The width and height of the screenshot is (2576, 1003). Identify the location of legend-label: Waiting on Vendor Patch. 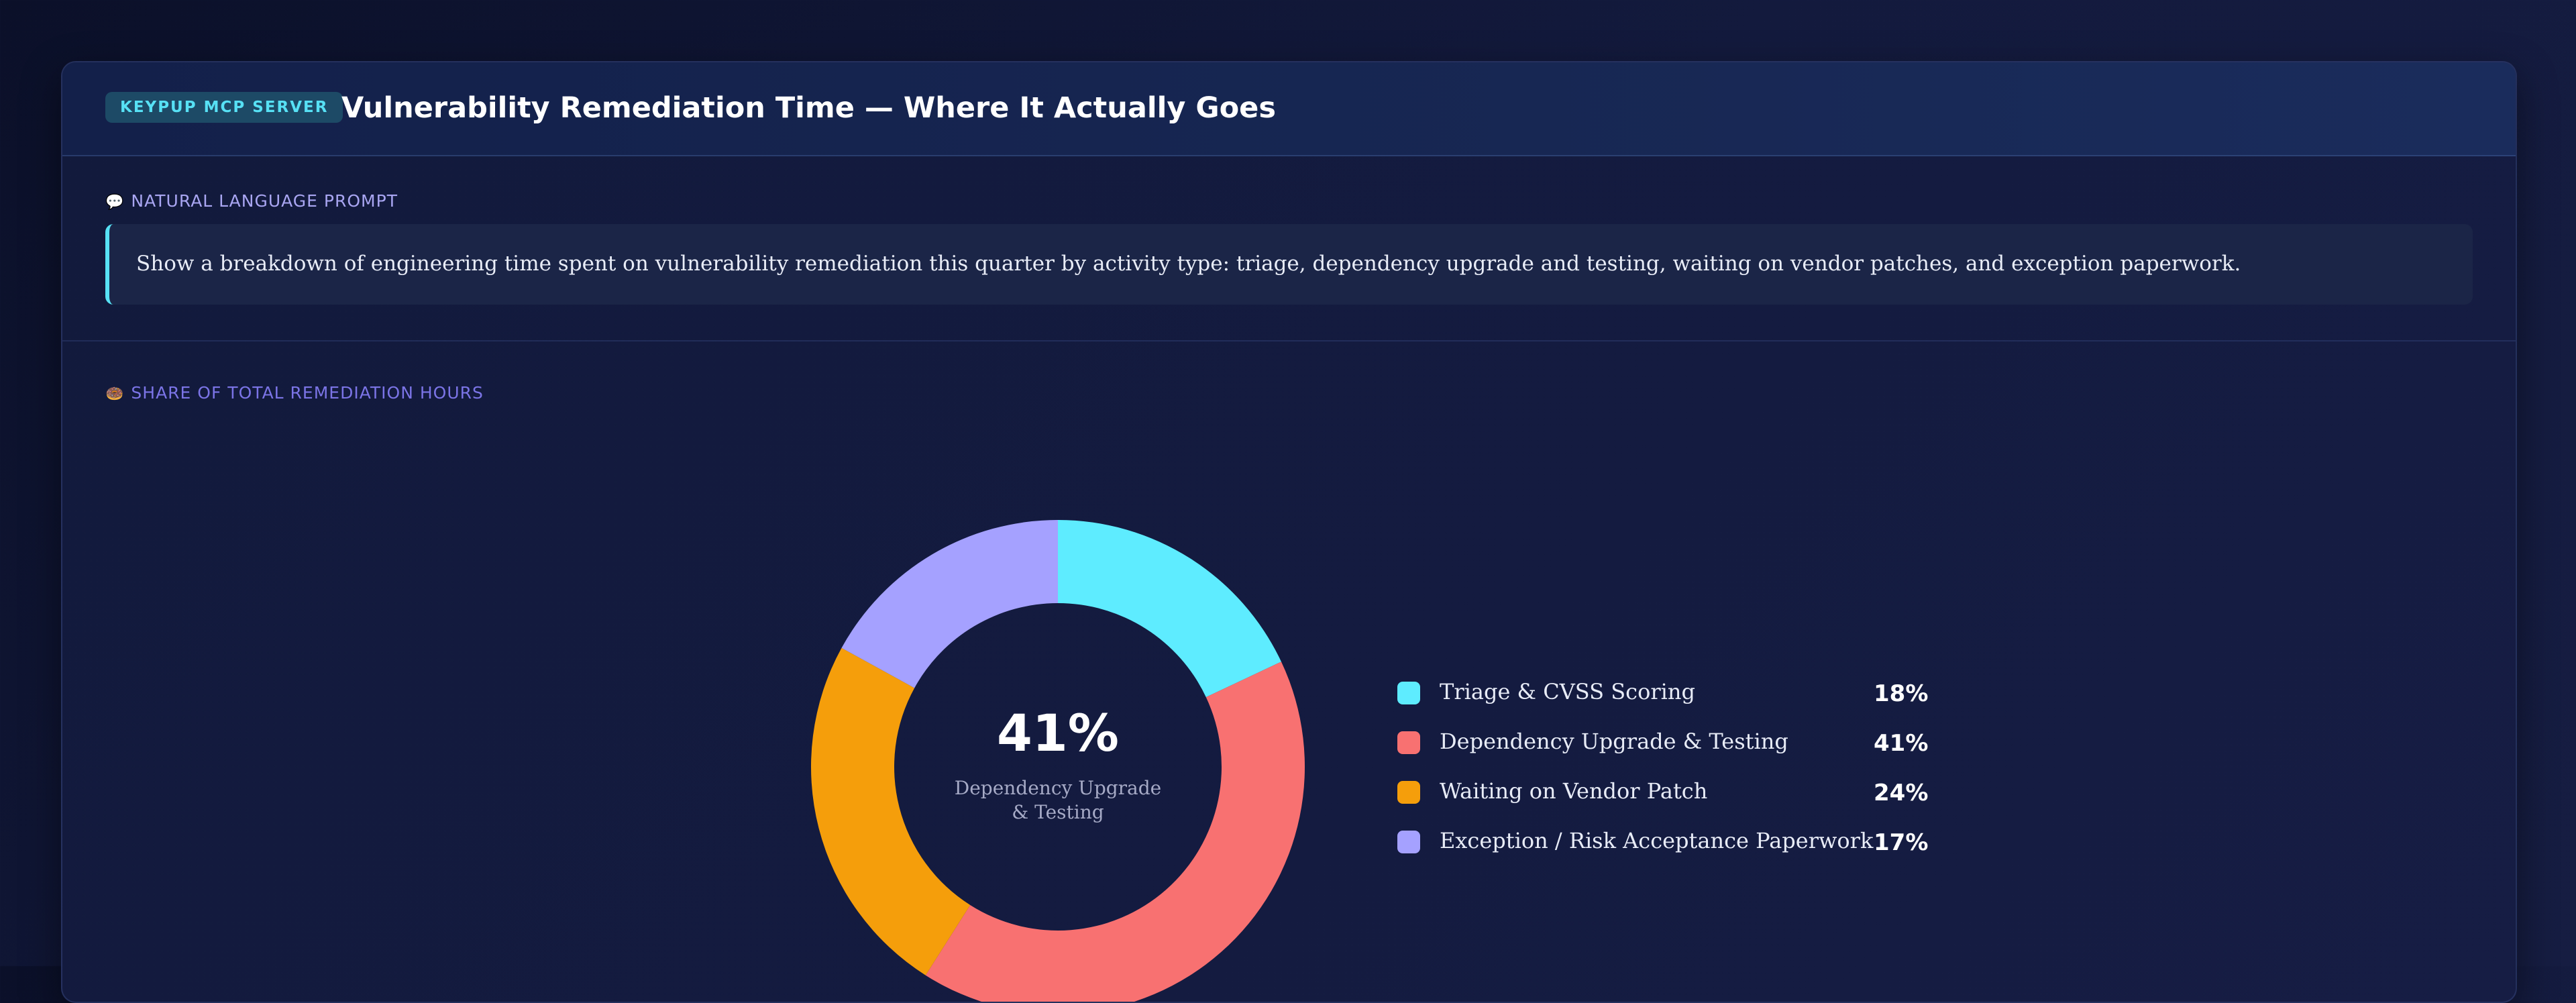
(1574, 791).